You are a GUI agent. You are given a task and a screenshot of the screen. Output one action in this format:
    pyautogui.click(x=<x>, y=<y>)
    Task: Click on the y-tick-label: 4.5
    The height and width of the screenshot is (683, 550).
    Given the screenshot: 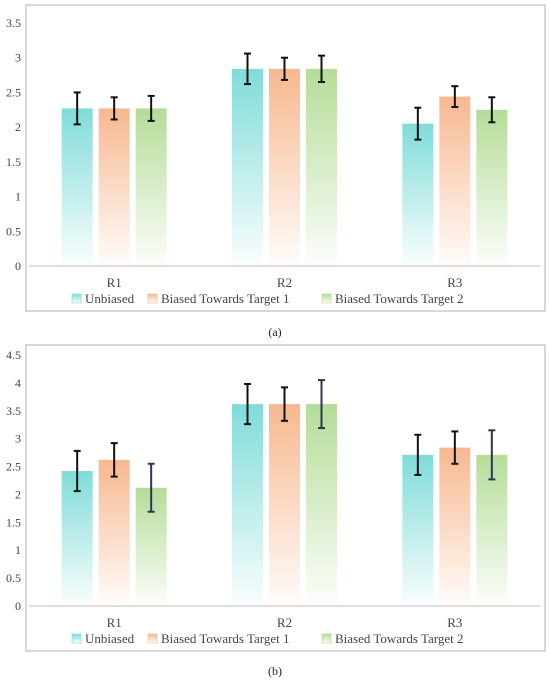 What is the action you would take?
    pyautogui.click(x=13, y=355)
    